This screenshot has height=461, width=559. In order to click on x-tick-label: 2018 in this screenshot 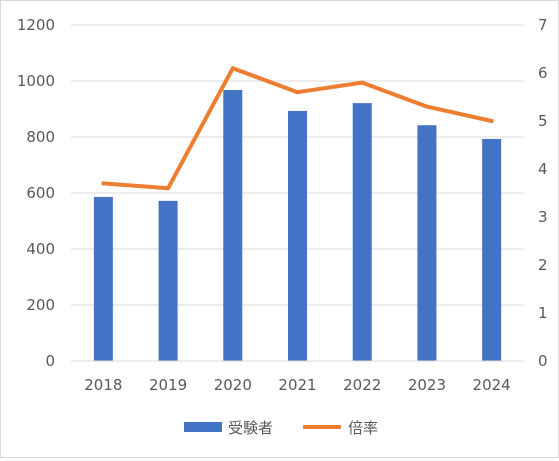, I will do `click(103, 385)`.